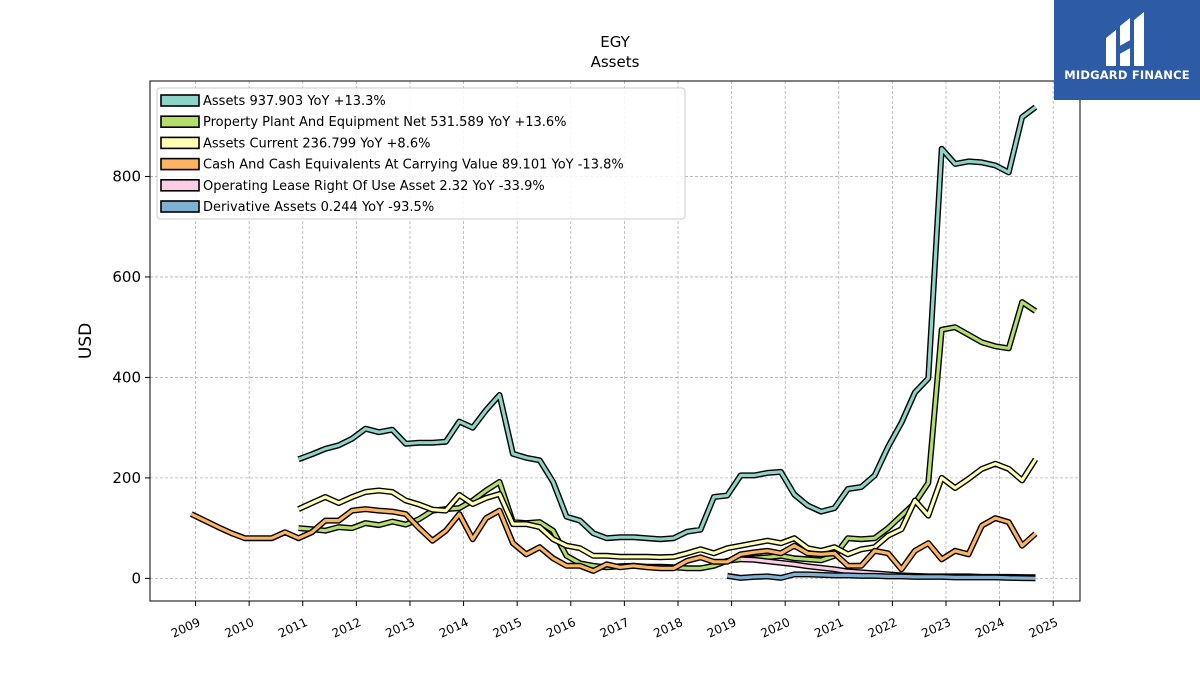 The height and width of the screenshot is (675, 1200). Describe the element at coordinates (86, 341) in the screenshot. I see `y-axis-label: USD` at that location.